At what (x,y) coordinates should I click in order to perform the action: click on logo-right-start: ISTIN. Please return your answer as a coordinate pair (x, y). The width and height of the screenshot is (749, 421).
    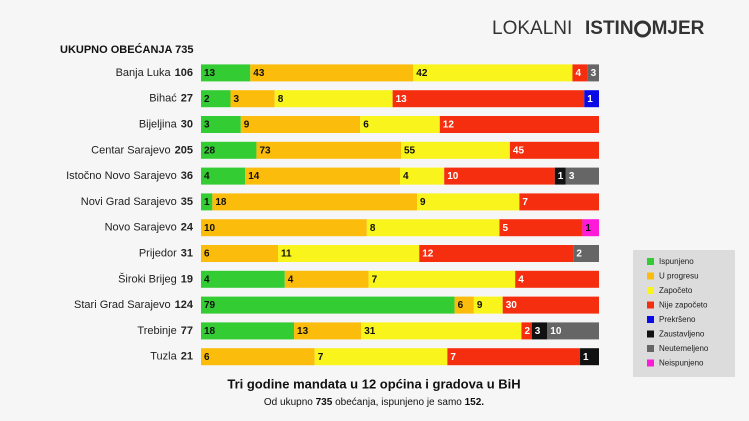
    Looking at the image, I should click on (609, 28).